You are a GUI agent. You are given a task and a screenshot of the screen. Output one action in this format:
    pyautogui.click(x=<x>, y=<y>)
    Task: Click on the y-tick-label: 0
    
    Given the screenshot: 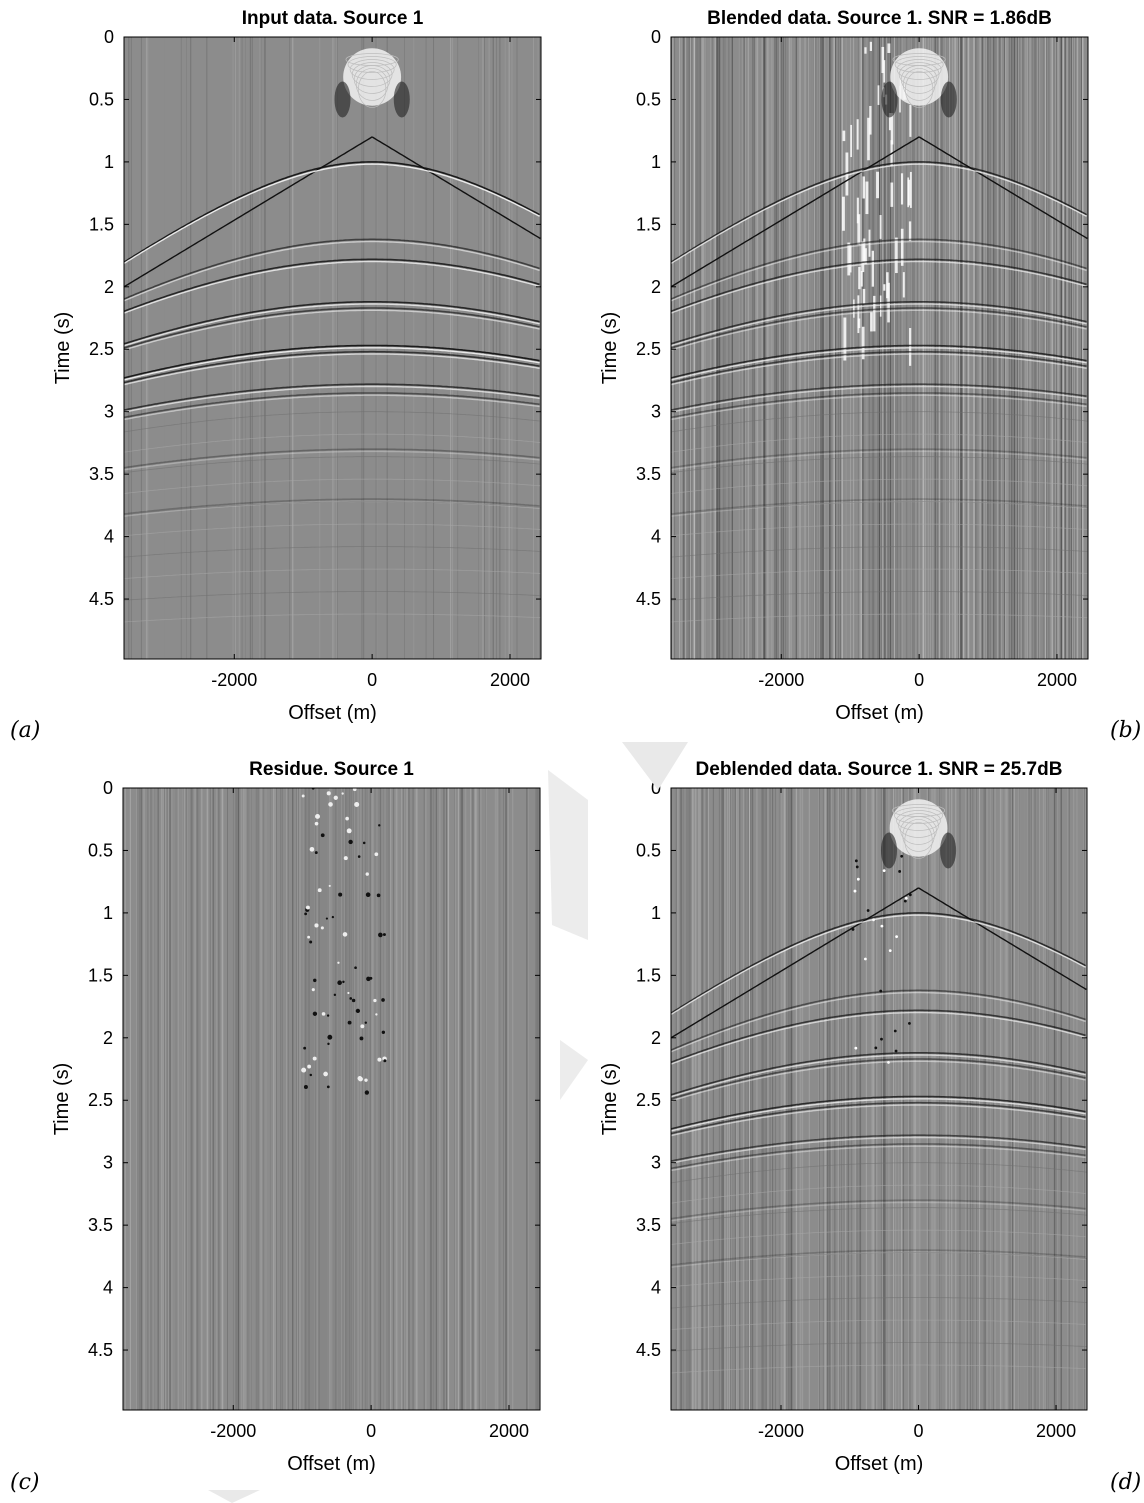 What is the action you would take?
    pyautogui.click(x=108, y=788)
    